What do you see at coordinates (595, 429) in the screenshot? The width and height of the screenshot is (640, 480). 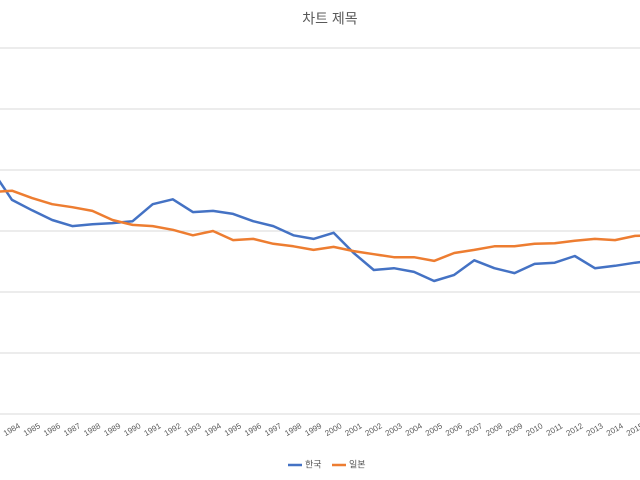 I see `x-tick-label: 2013` at bounding box center [595, 429].